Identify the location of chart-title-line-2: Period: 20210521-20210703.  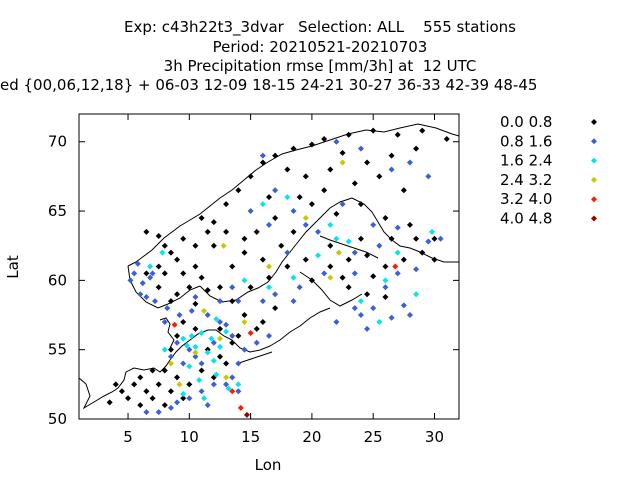
(320, 47).